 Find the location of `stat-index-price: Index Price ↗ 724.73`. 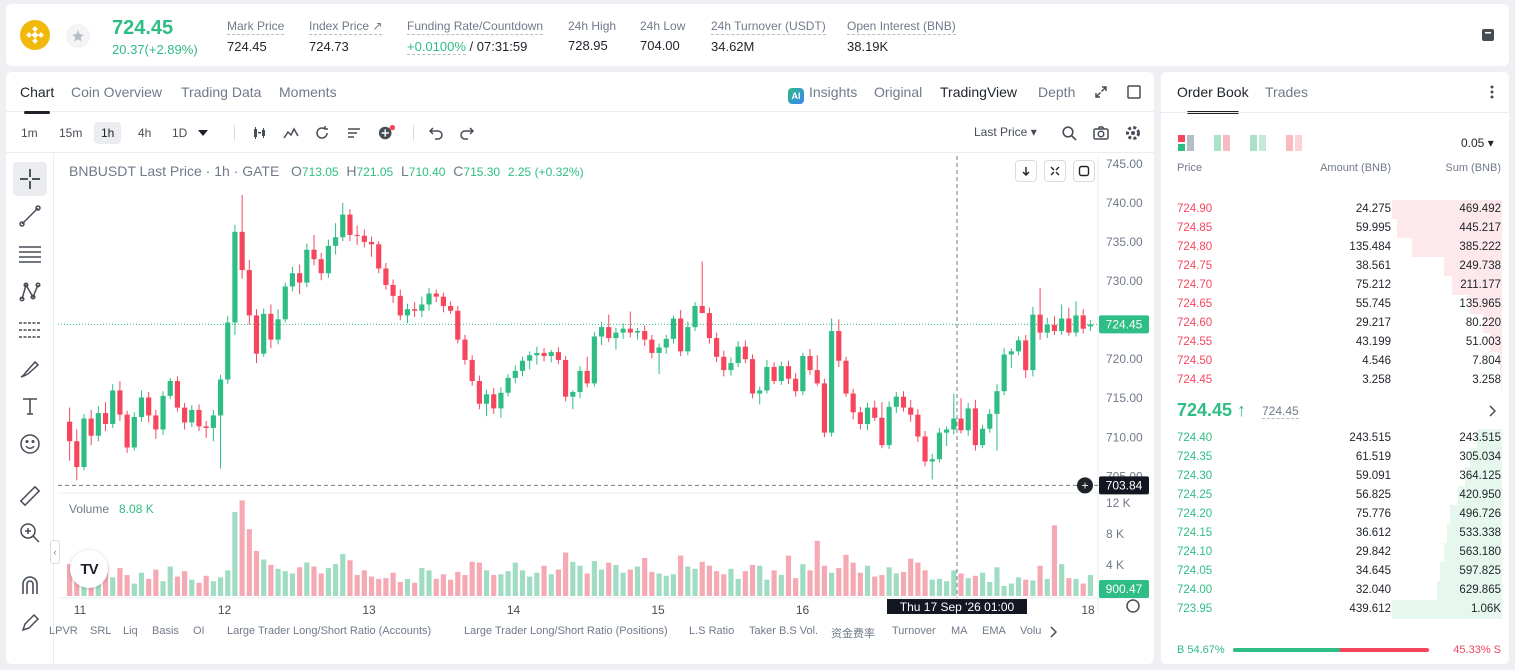

stat-index-price: Index Price ↗ 724.73 is located at coordinates (346, 36).